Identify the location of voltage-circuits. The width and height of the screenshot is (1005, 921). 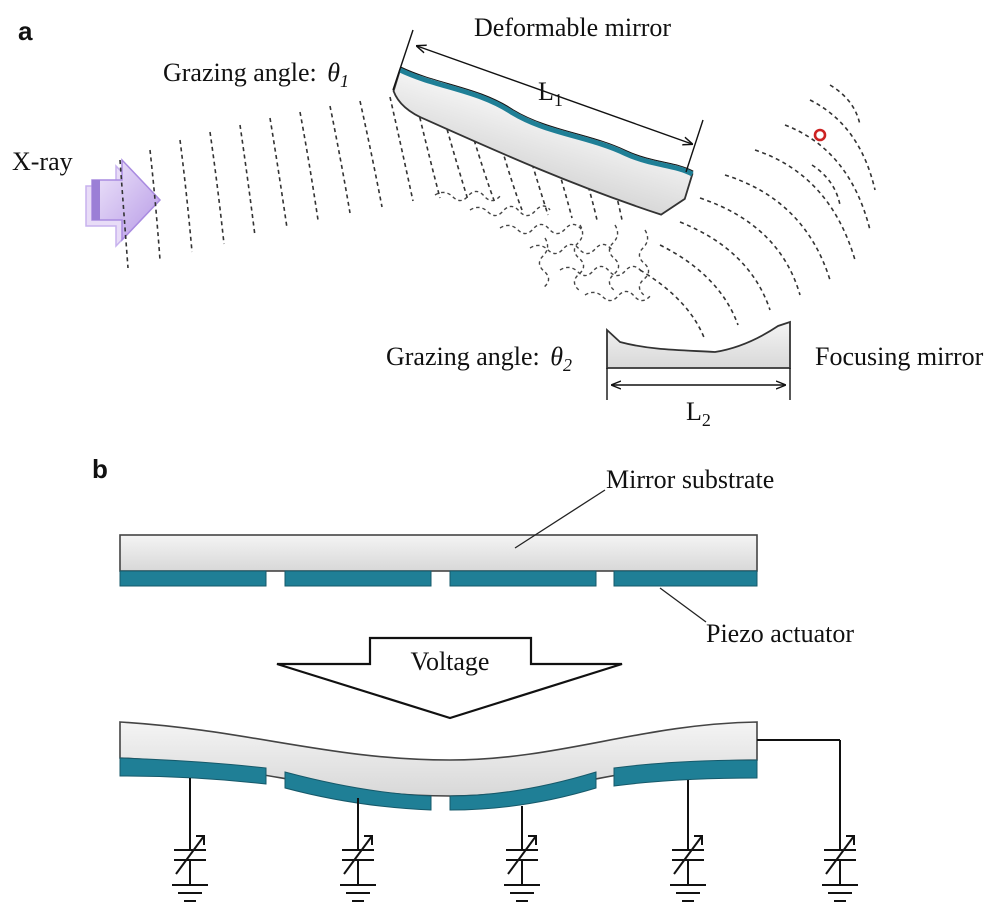
(515, 820).